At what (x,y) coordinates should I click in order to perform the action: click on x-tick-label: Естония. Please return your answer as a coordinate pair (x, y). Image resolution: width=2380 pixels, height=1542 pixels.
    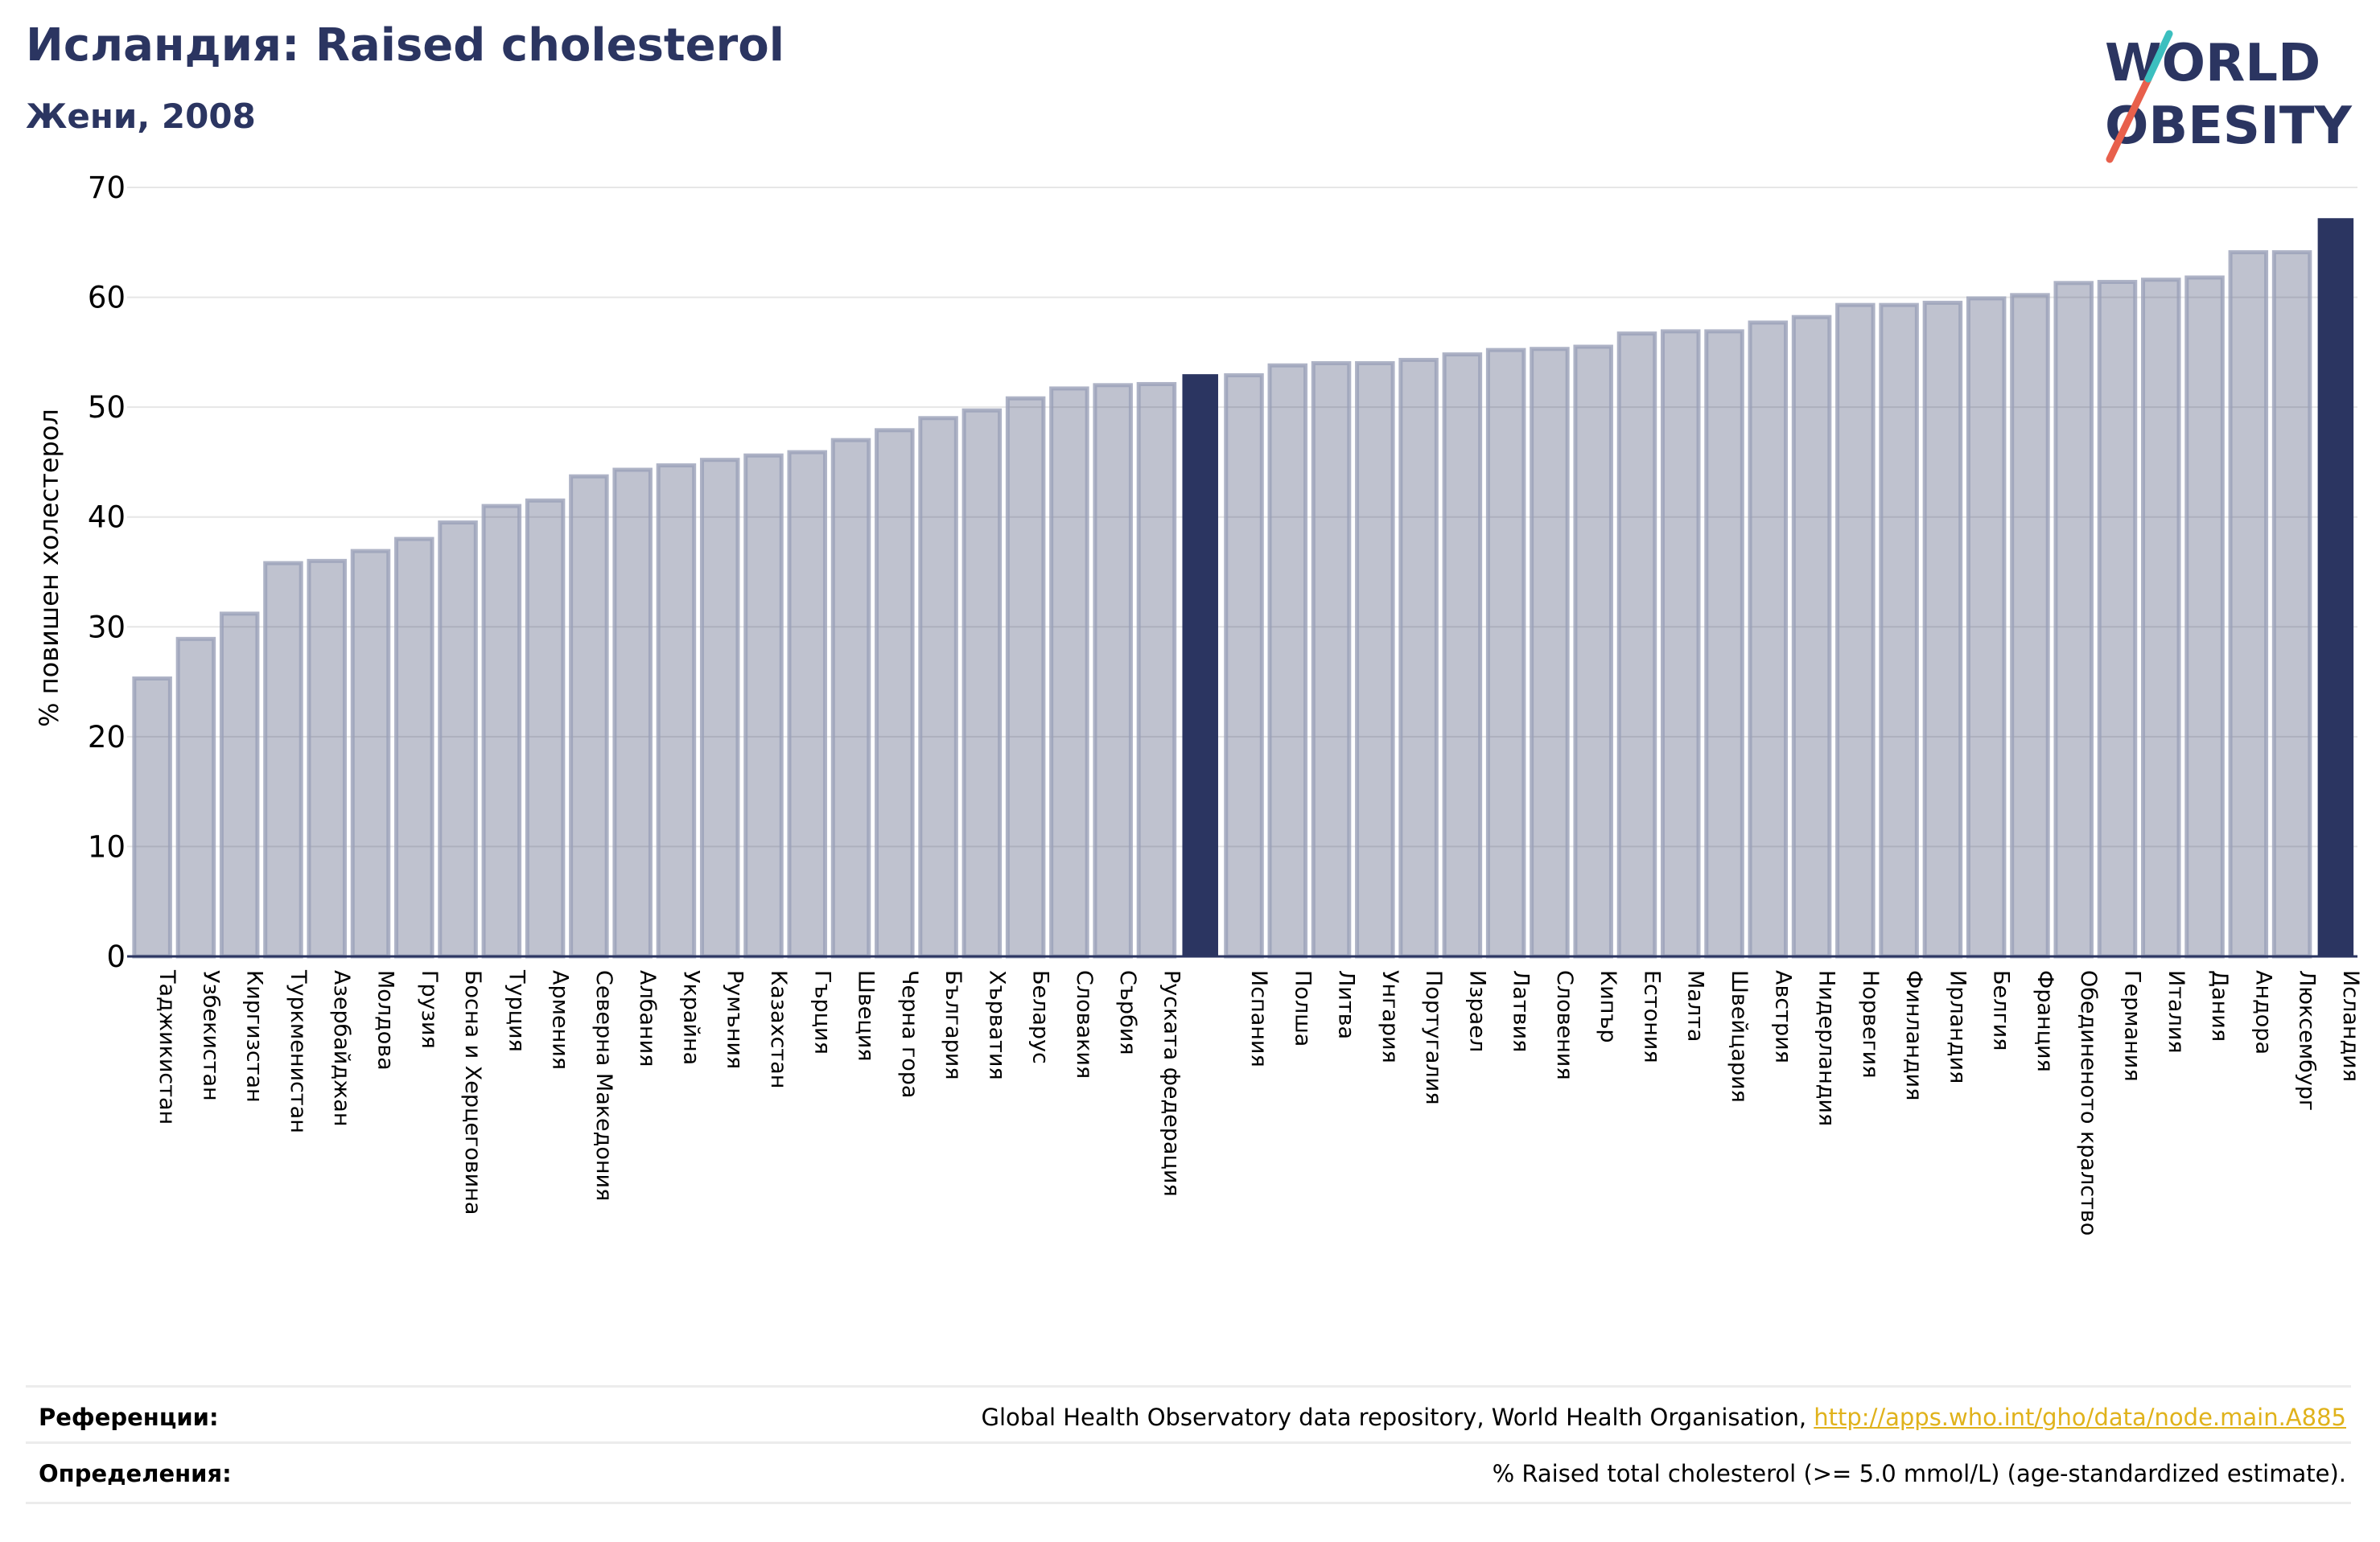
    Looking at the image, I should click on (1652, 1016).